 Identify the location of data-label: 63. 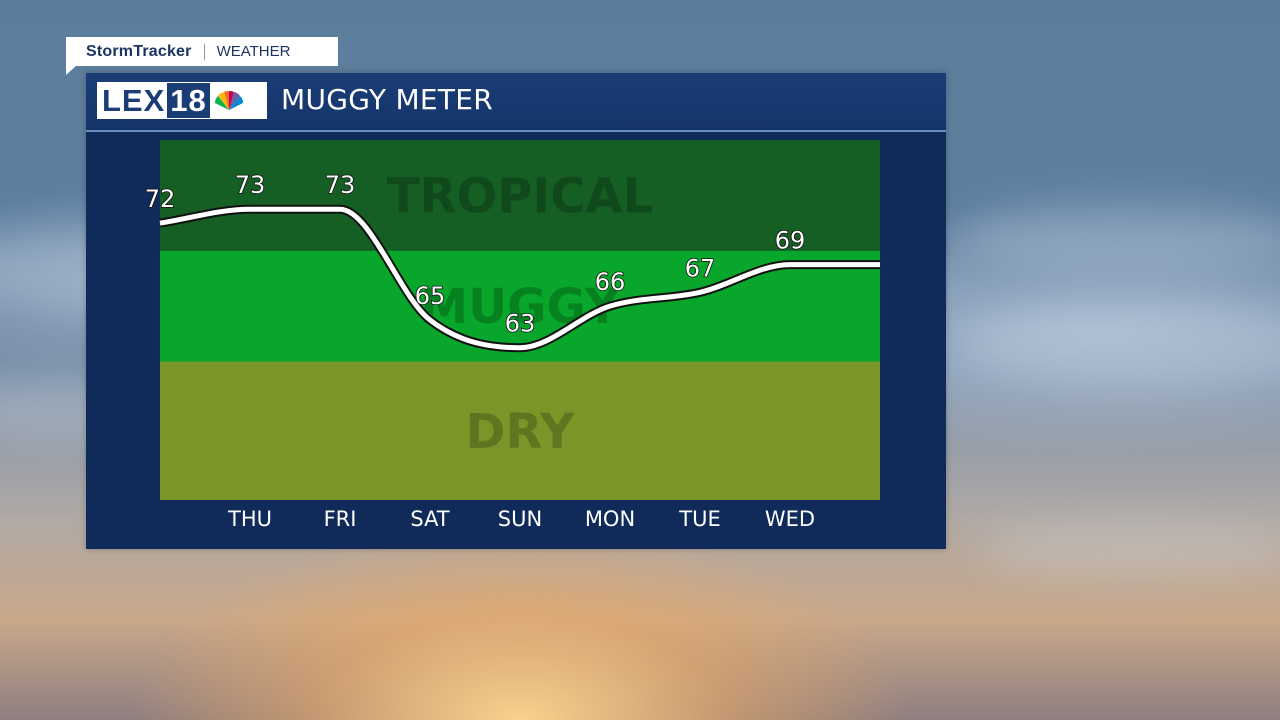
(520, 324).